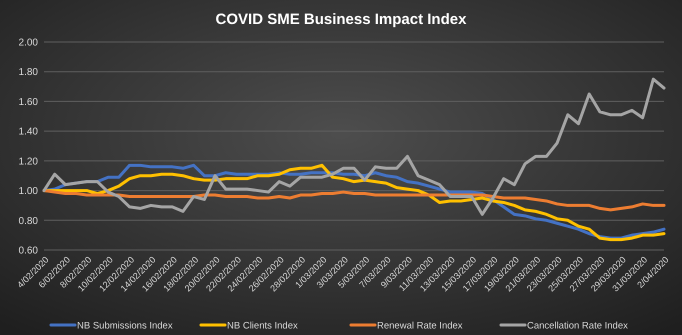 Image resolution: width=682 pixels, height=335 pixels. I want to click on y-tick-label: 0.60, so click(28, 251).